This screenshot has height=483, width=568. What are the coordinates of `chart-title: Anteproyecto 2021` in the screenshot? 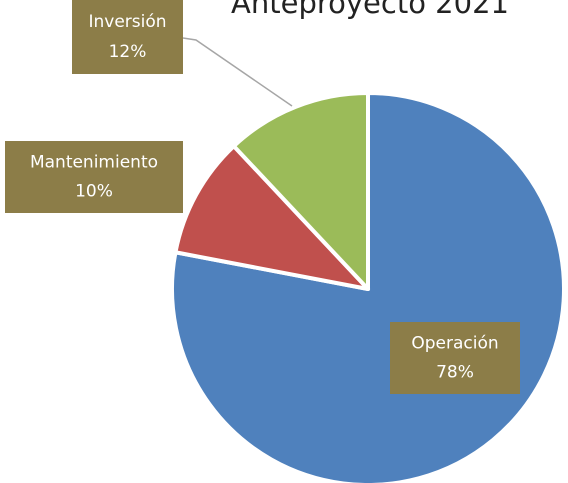 It's located at (370, 10).